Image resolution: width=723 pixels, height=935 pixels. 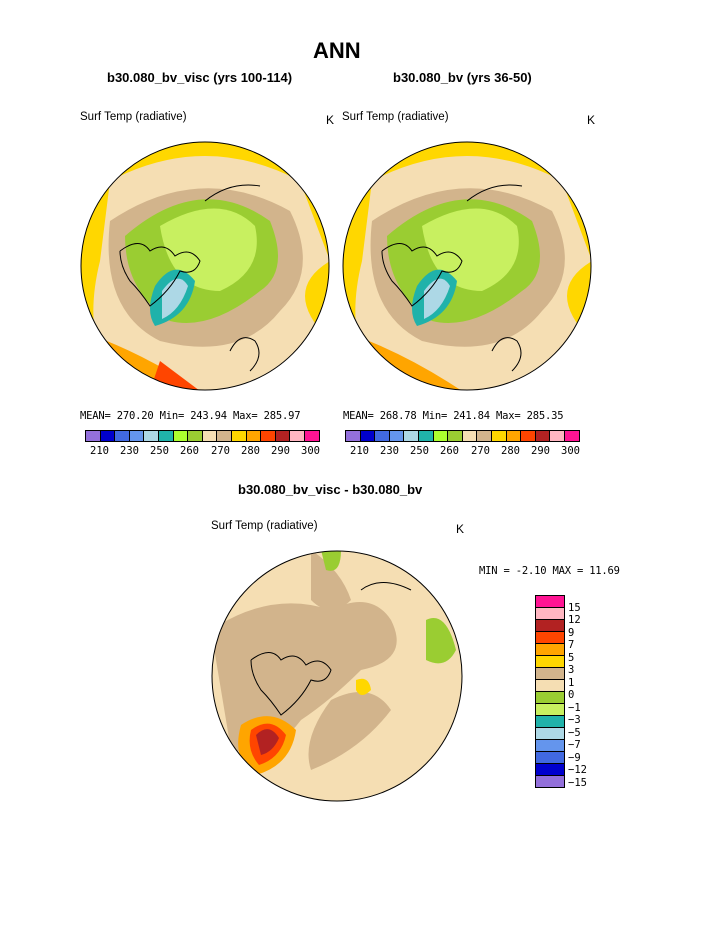 What do you see at coordinates (549, 571) in the screenshot?
I see `diff-minmax: MIN = -2.10 MAX = 11.69` at bounding box center [549, 571].